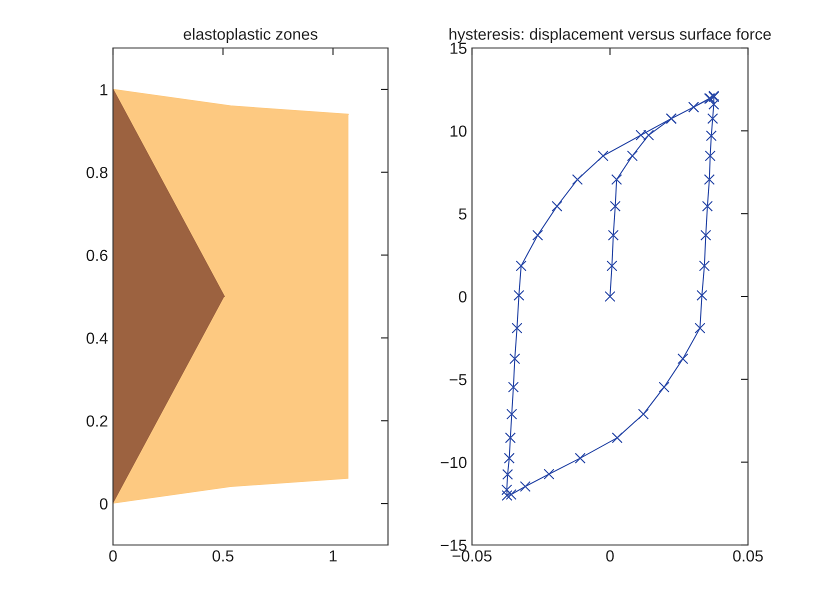 This screenshot has height=598, width=825. What do you see at coordinates (333, 556) in the screenshot?
I see `x-tick-label: 1` at bounding box center [333, 556].